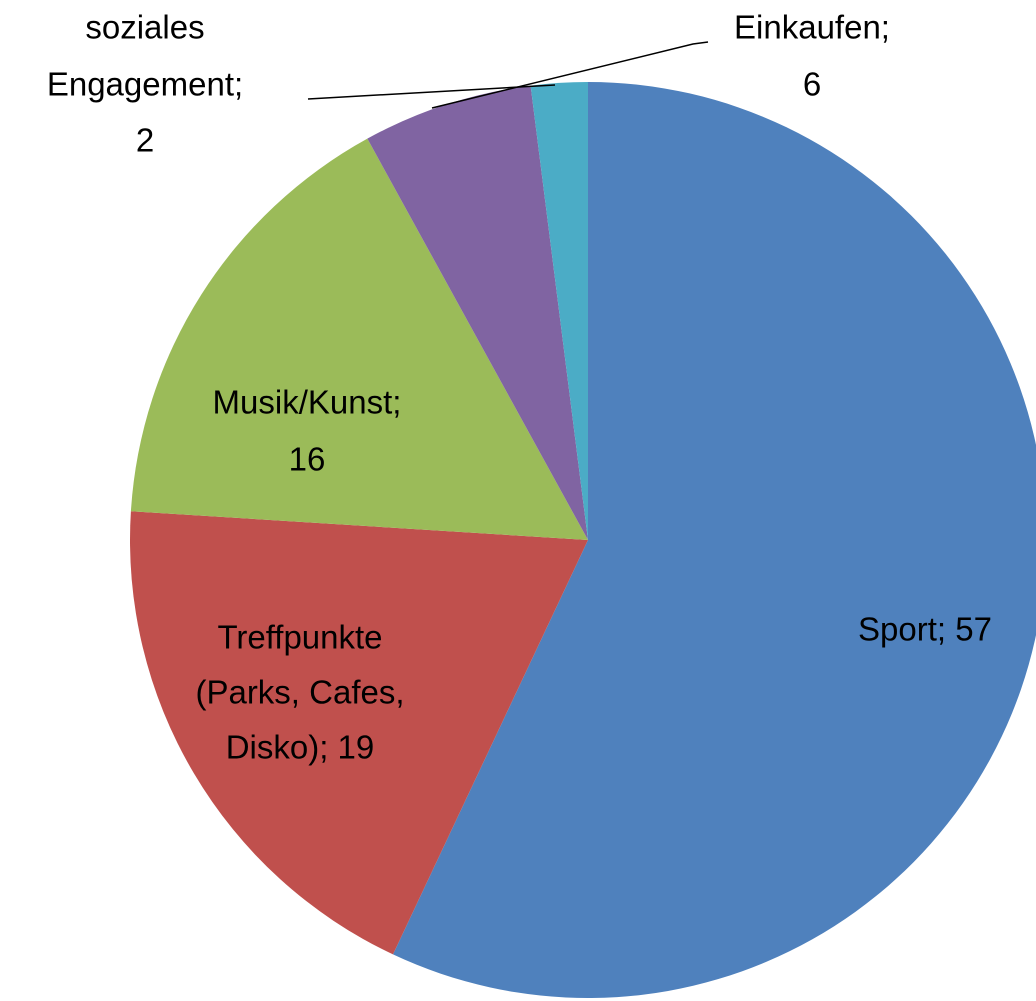 Image resolution: width=1036 pixels, height=1001 pixels. What do you see at coordinates (299, 692) in the screenshot?
I see `data-label: (Parks, Cafes,` at bounding box center [299, 692].